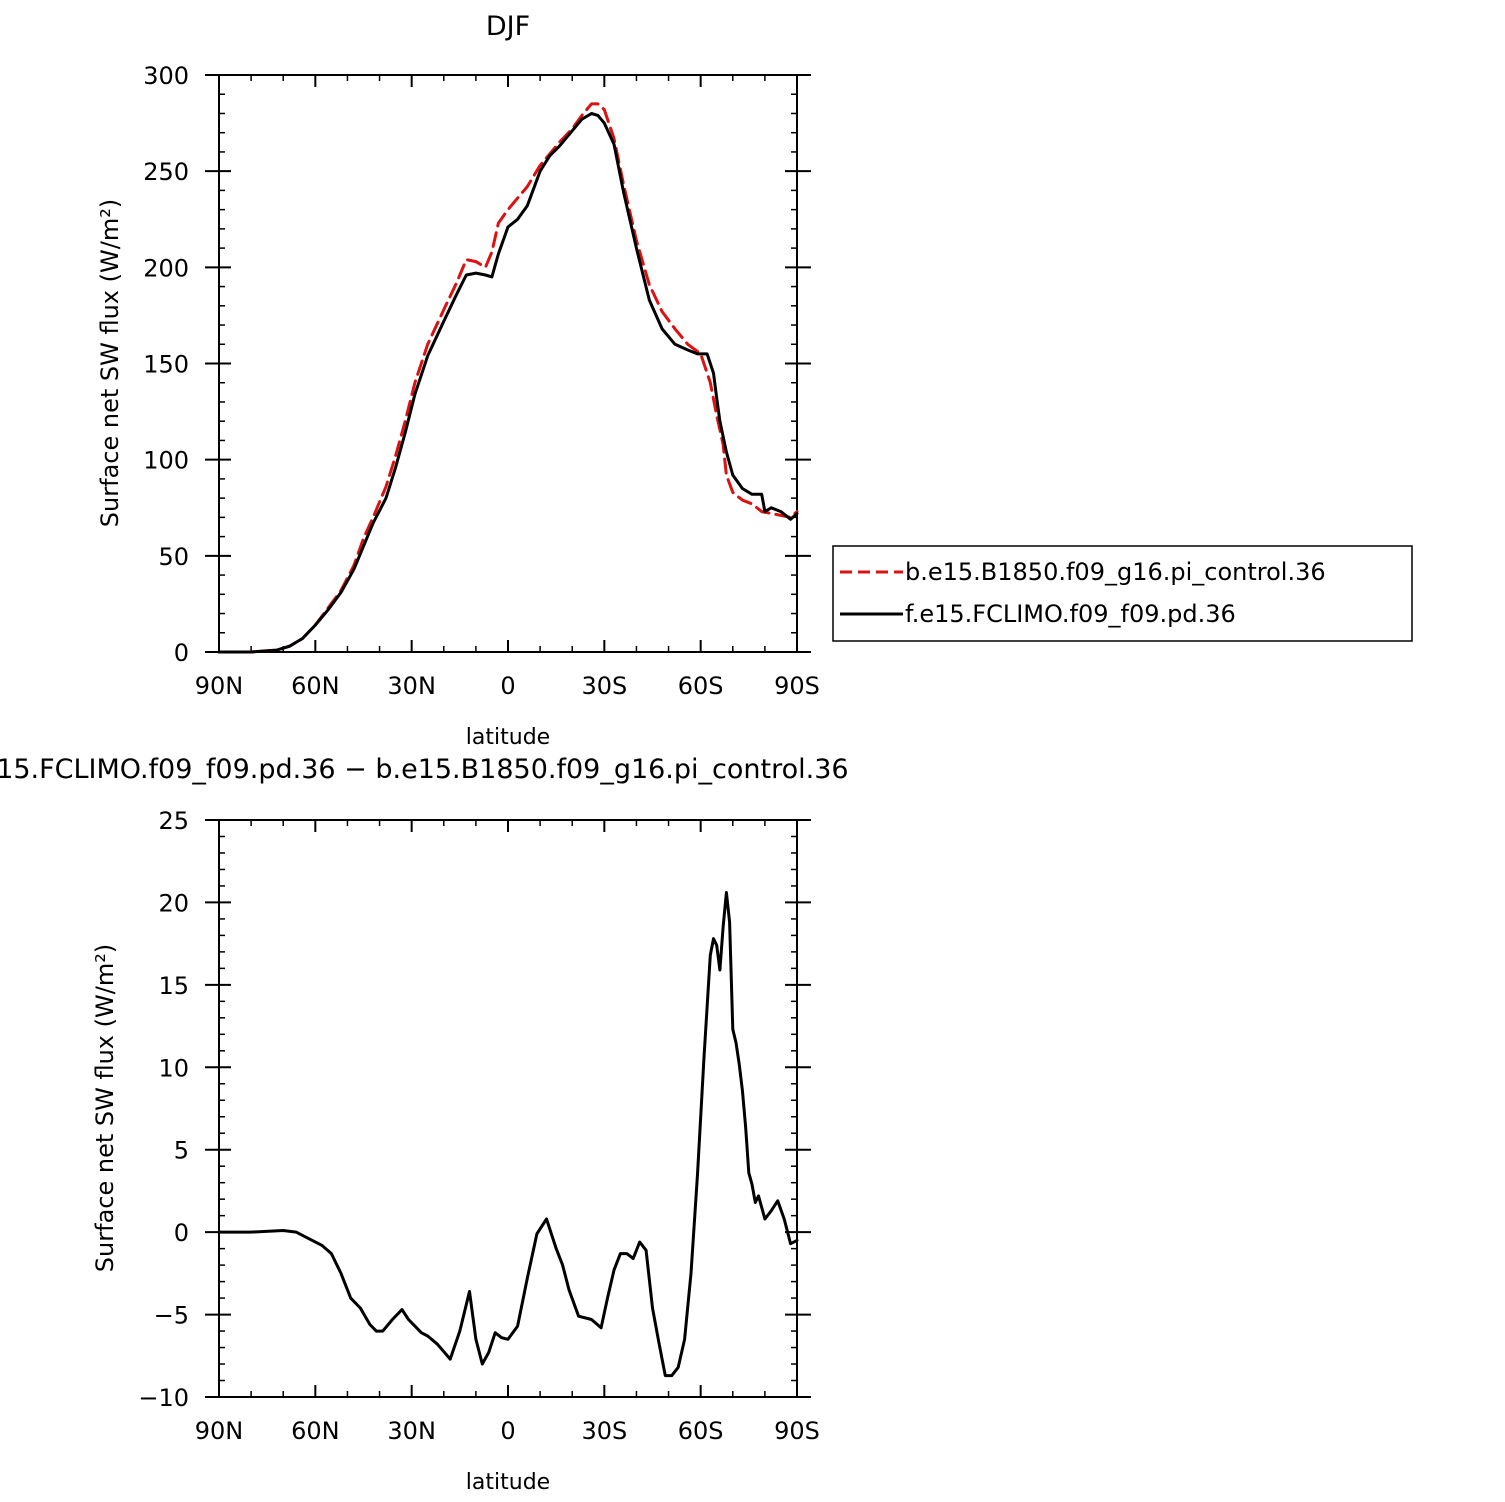 The image size is (1505, 1502). I want to click on y-tick-label: 15, so click(173, 986).